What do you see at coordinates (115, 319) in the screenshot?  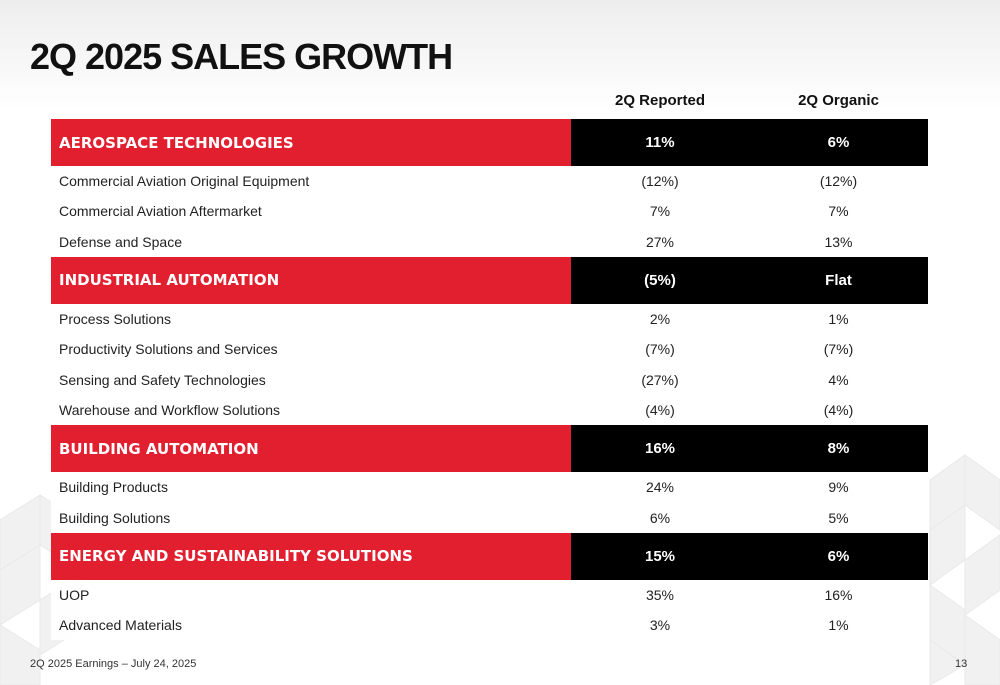 I see `row-label: Process Solutions` at bounding box center [115, 319].